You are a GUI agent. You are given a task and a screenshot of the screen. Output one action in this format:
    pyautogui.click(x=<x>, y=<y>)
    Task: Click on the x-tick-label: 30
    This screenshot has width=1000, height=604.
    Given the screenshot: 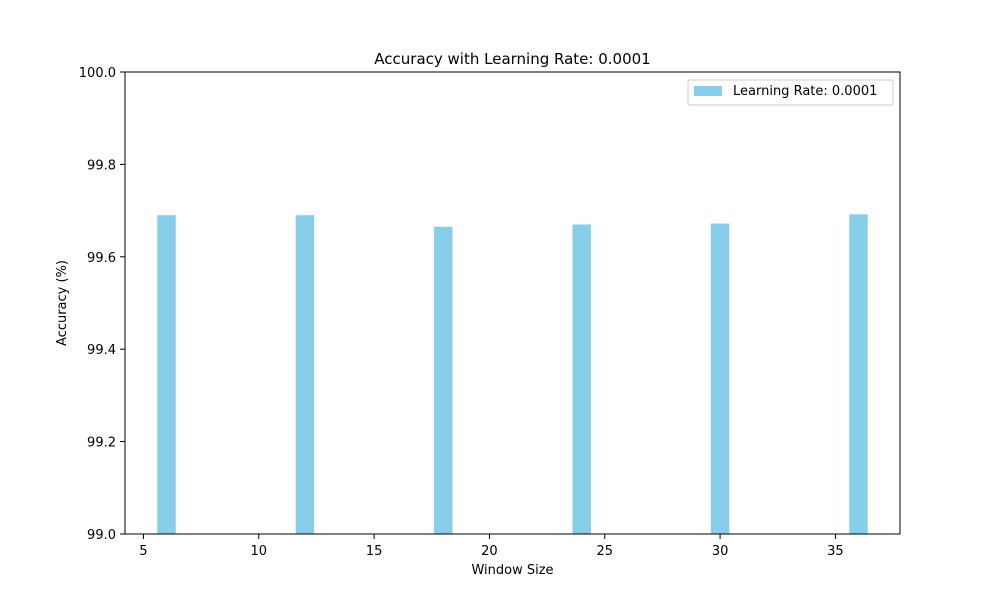 What is the action you would take?
    pyautogui.click(x=720, y=551)
    